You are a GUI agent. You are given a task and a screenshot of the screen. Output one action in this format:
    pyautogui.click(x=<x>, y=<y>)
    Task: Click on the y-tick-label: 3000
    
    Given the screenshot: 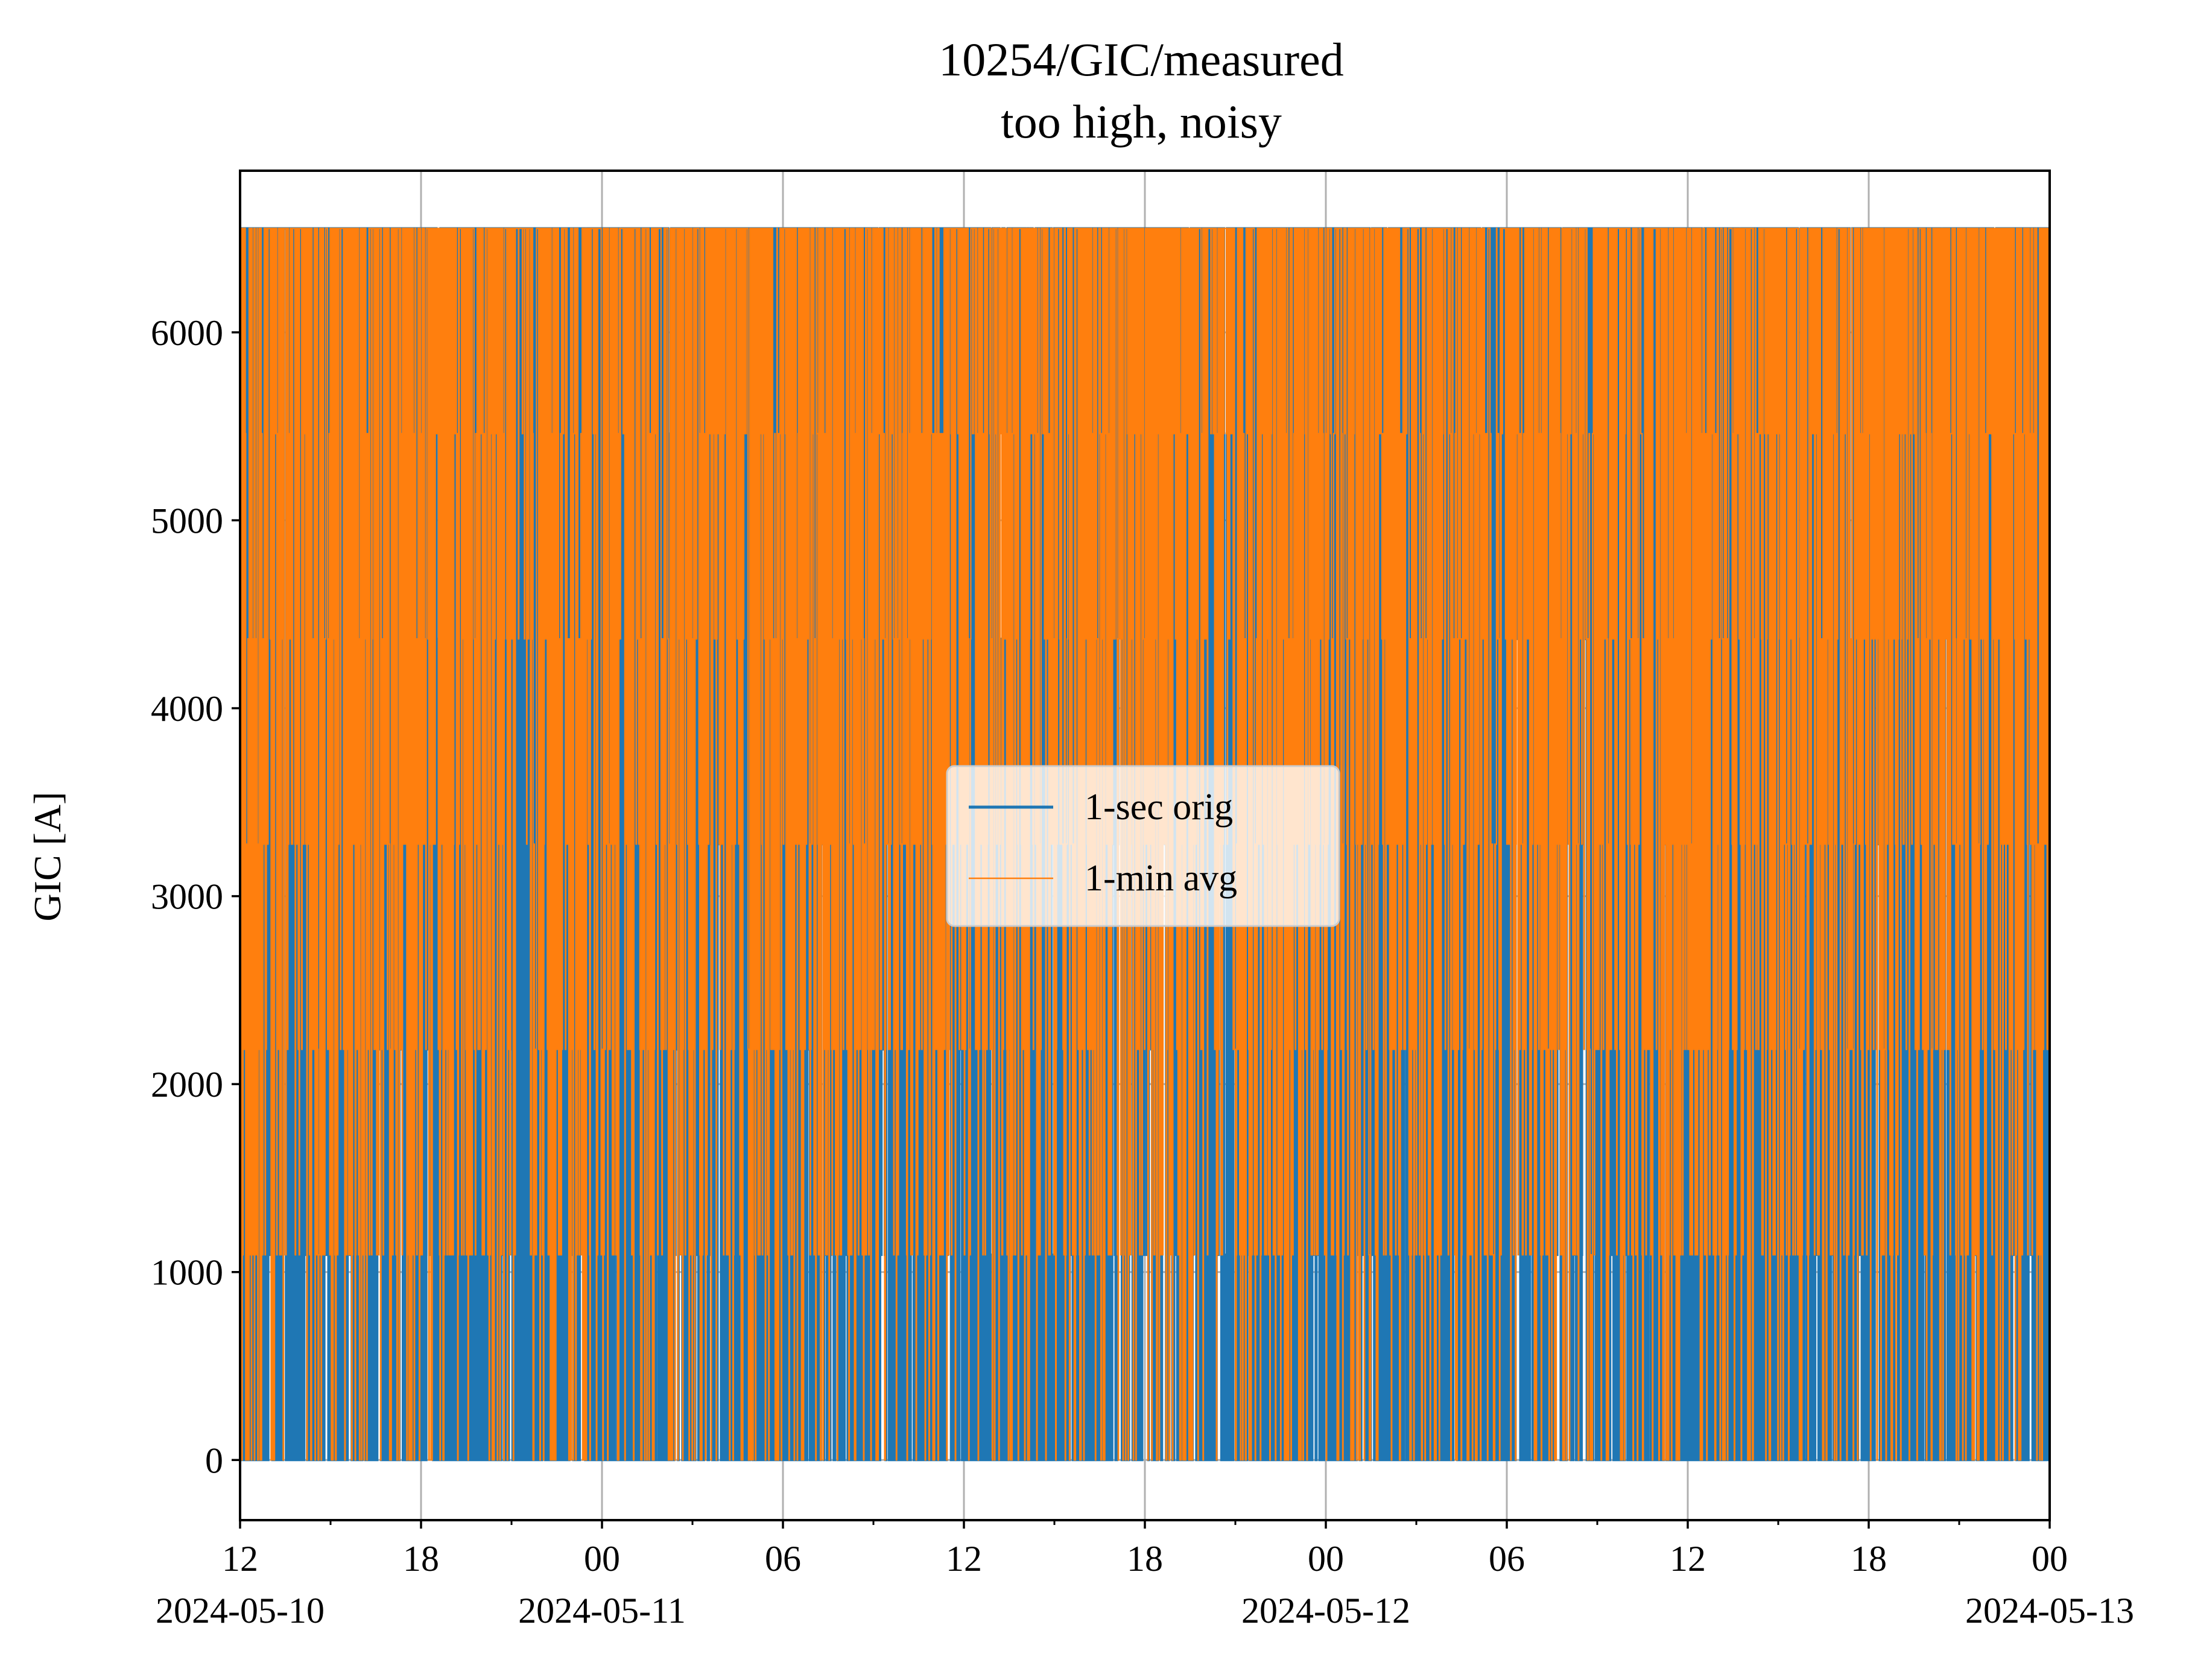 What is the action you would take?
    pyautogui.click(x=187, y=897)
    